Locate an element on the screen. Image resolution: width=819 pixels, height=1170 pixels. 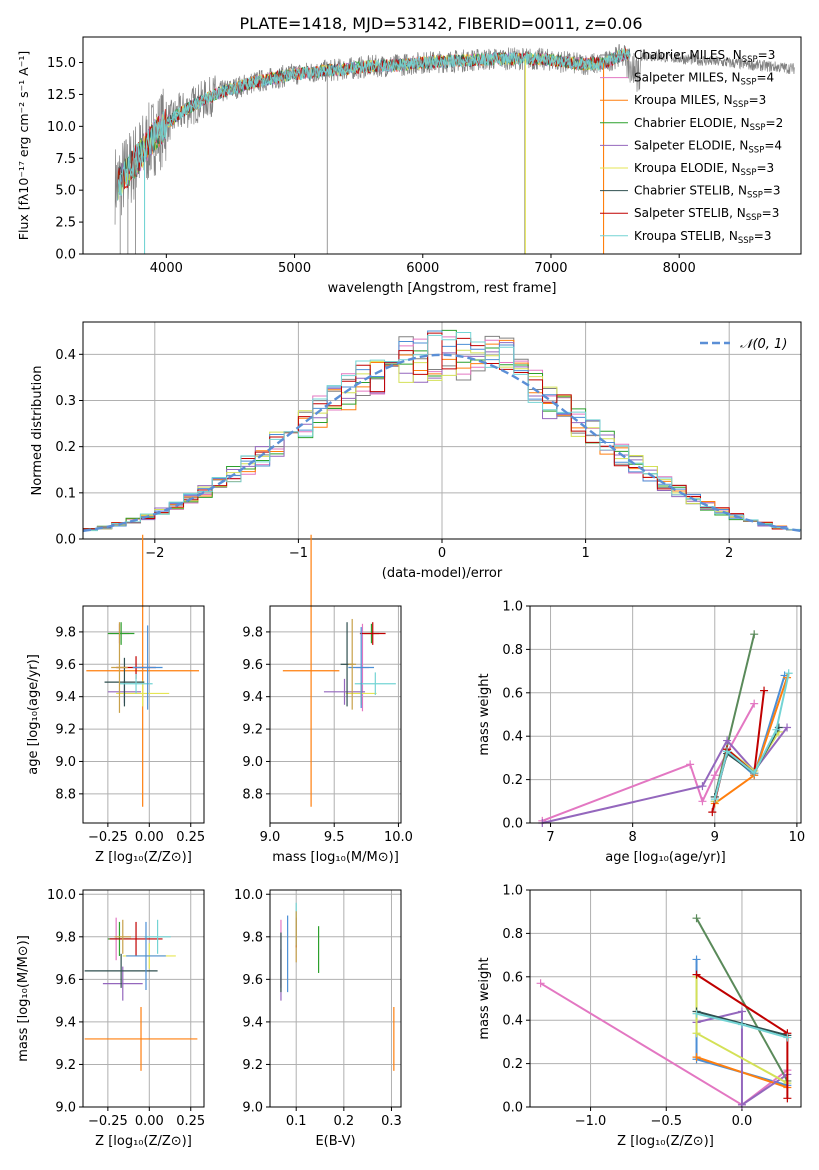
legend-entry-label: Kroupa MILES, NSSP=3 is located at coordinates (700, 101).